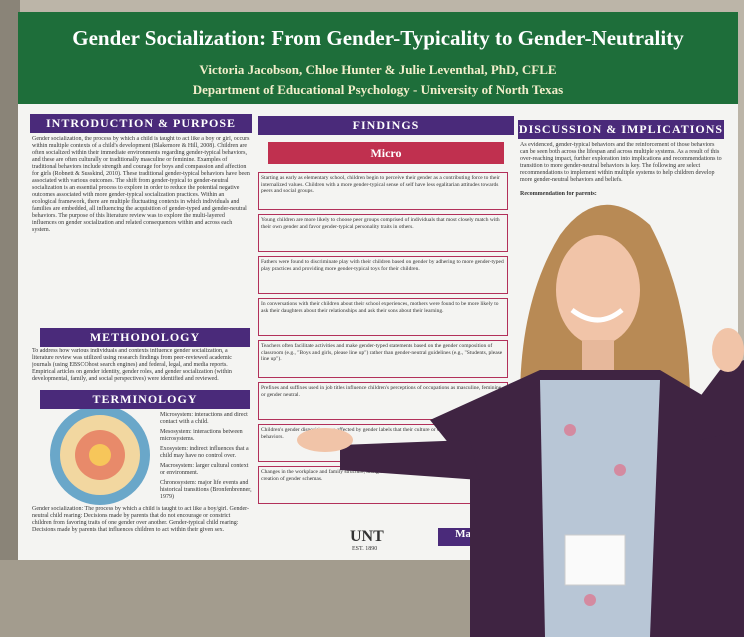 The width and height of the screenshot is (744, 637). I want to click on section-heading: TERMINOLOGY, so click(145, 399).